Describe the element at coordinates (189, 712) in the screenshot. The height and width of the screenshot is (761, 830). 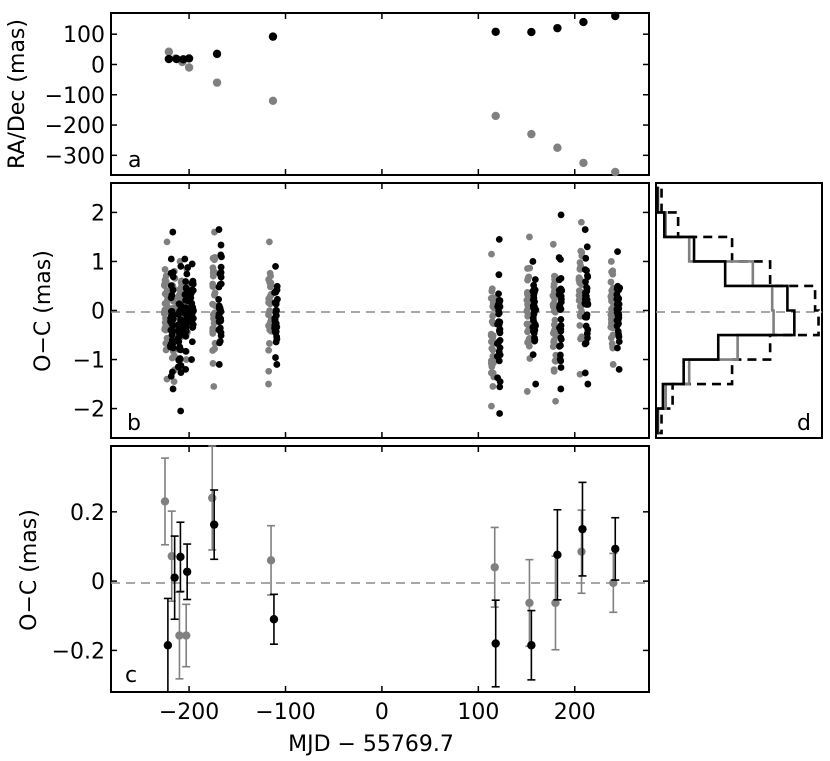
I see `x-tick-label: −200` at that location.